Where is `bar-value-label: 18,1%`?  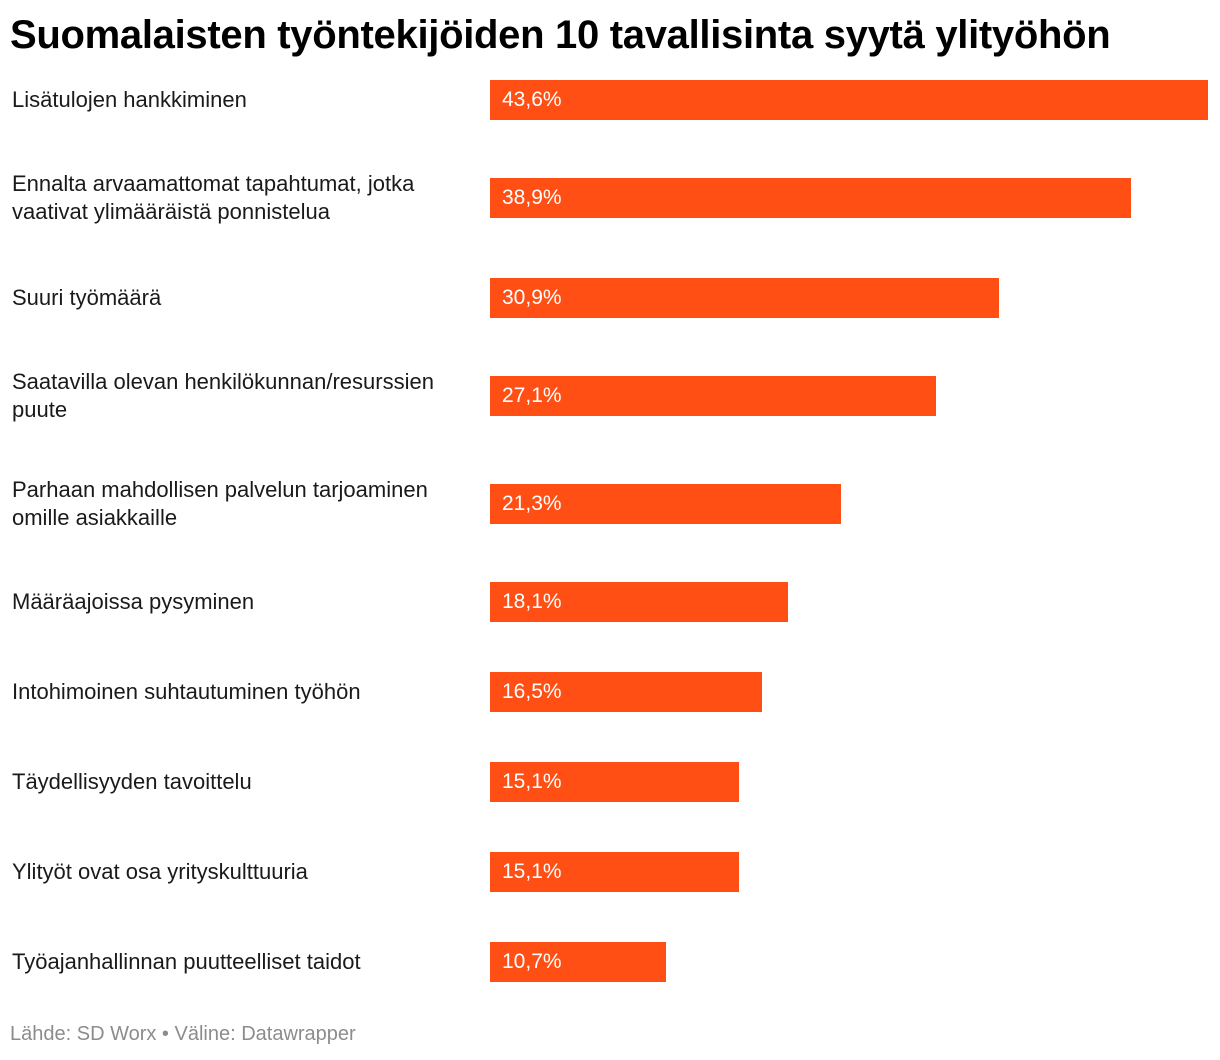 bar-value-label: 18,1% is located at coordinates (532, 601).